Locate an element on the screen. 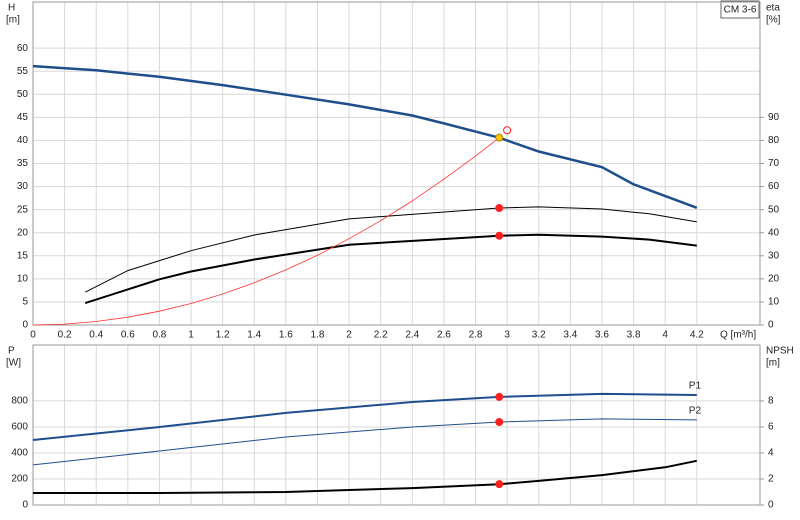 The height and width of the screenshot is (520, 800). y2-tick-label: 4 is located at coordinates (771, 453).